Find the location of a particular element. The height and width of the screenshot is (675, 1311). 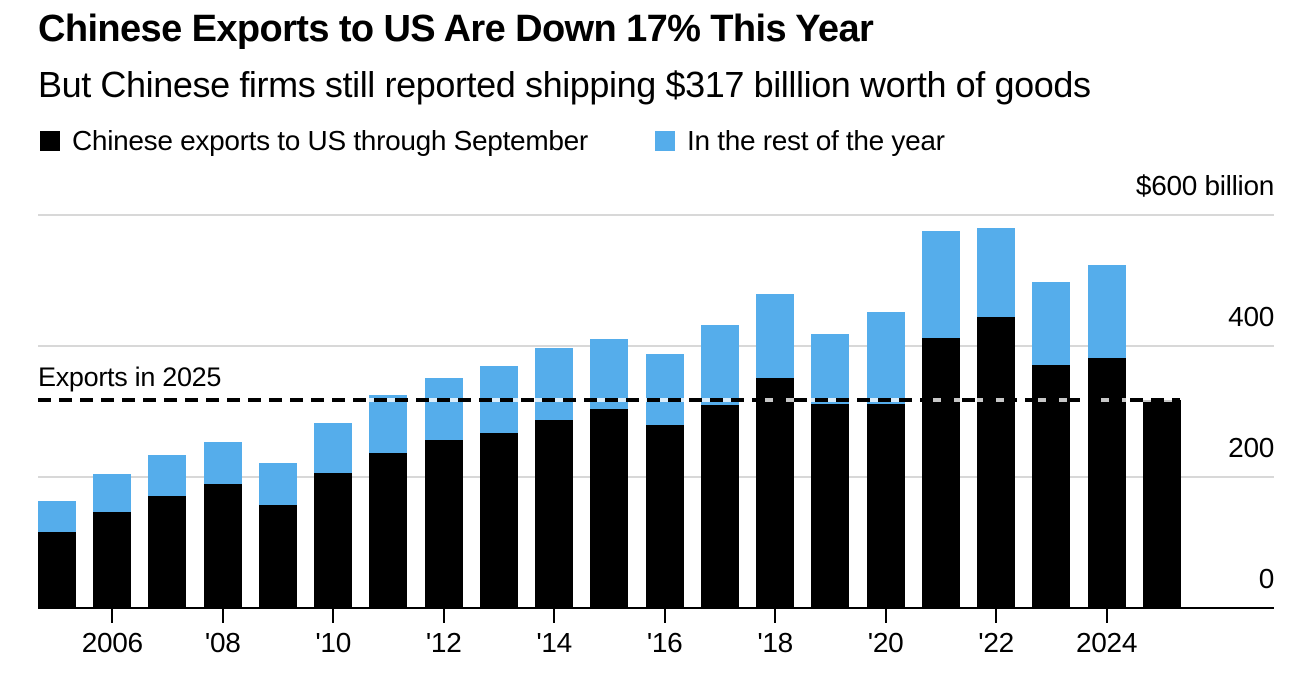

bar-2015-through-september is located at coordinates (609, 508).